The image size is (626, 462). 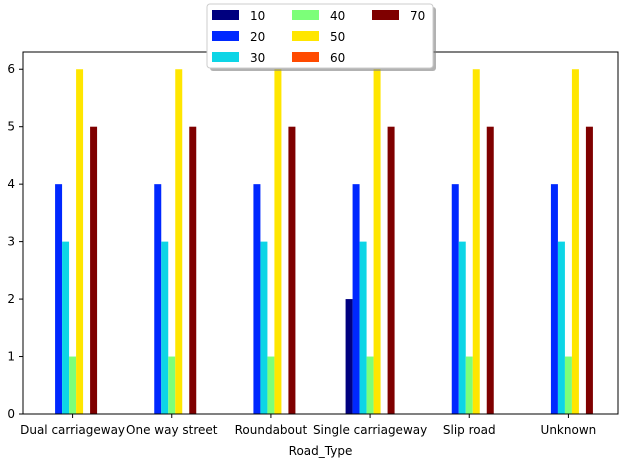 I want to click on y-tick-label: 0, so click(x=11, y=414).